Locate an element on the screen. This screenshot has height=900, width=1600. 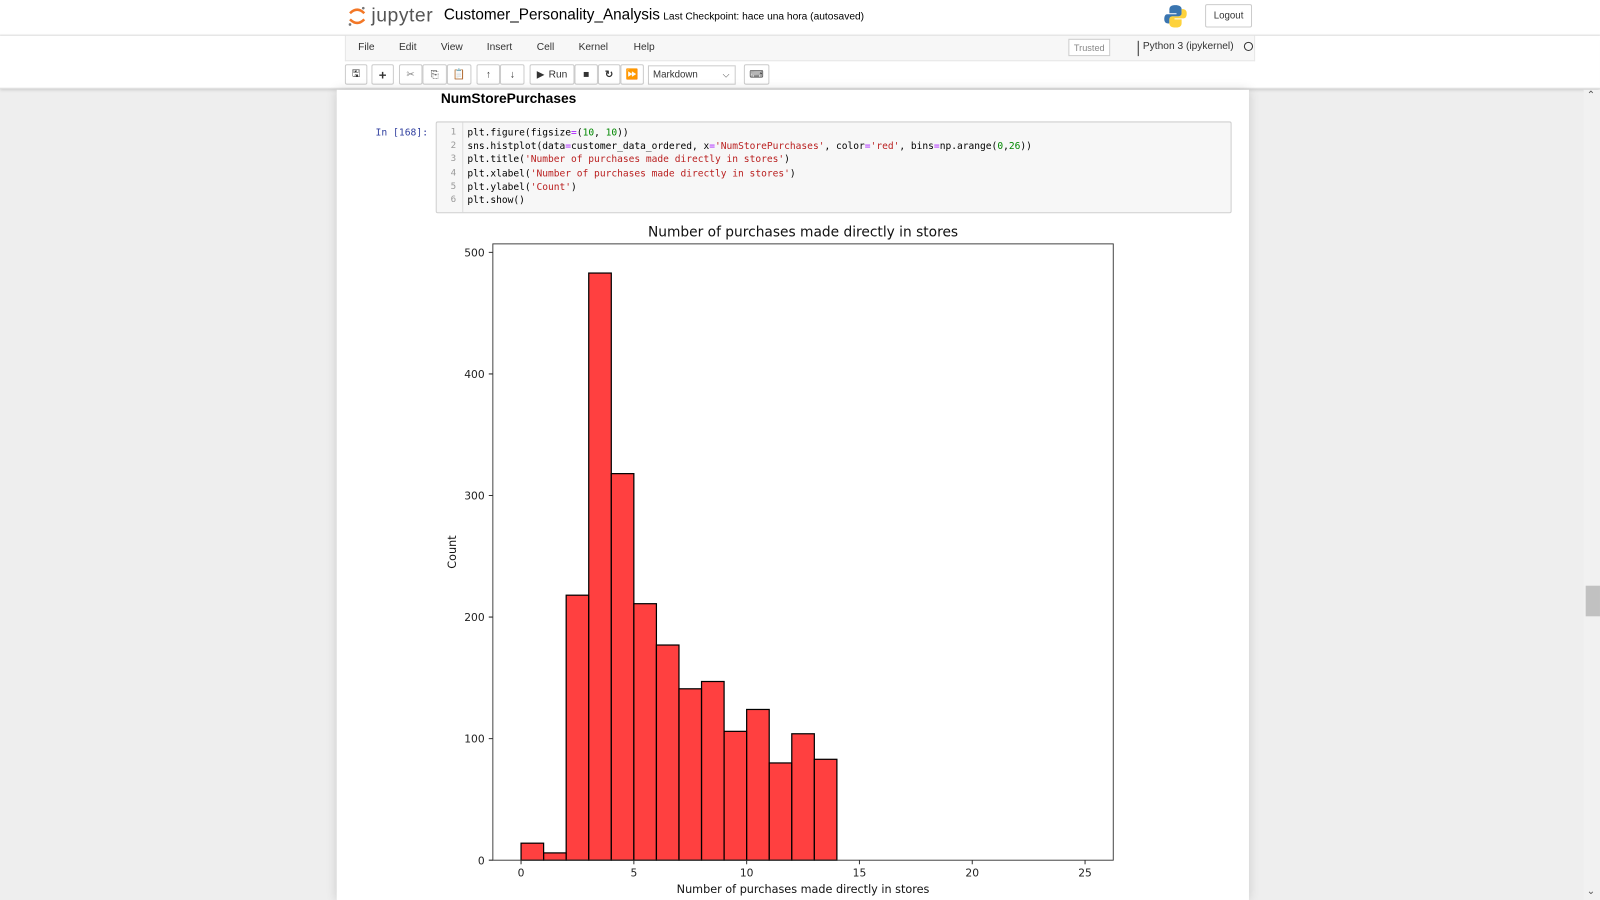
paste-icon: 📋 is located at coordinates (459, 74).